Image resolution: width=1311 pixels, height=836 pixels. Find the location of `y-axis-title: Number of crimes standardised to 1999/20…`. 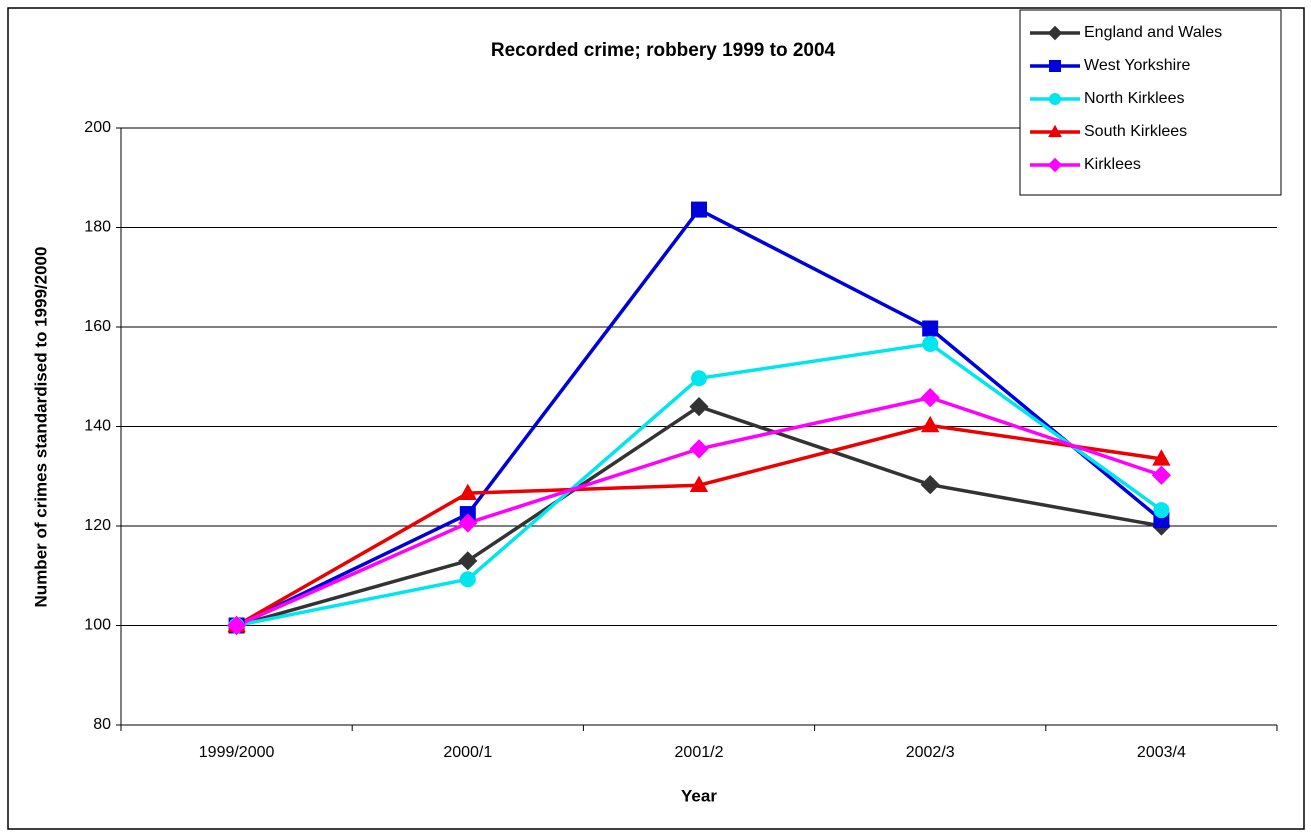

y-axis-title: Number of crimes standardised to 1999/20… is located at coordinates (40, 427).